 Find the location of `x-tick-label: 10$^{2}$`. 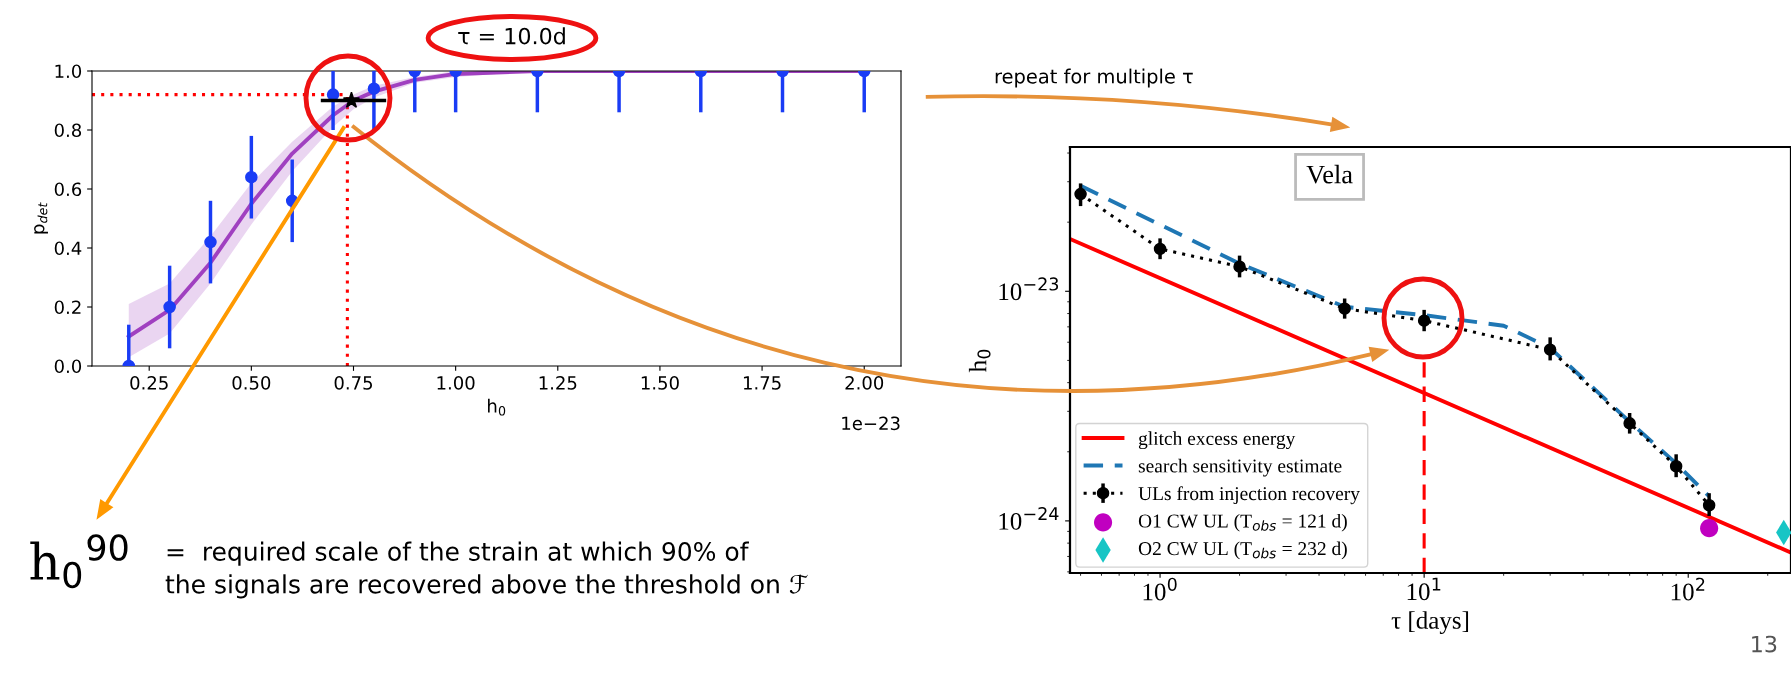

x-tick-label: 10$^{2}$ is located at coordinates (1688, 589).